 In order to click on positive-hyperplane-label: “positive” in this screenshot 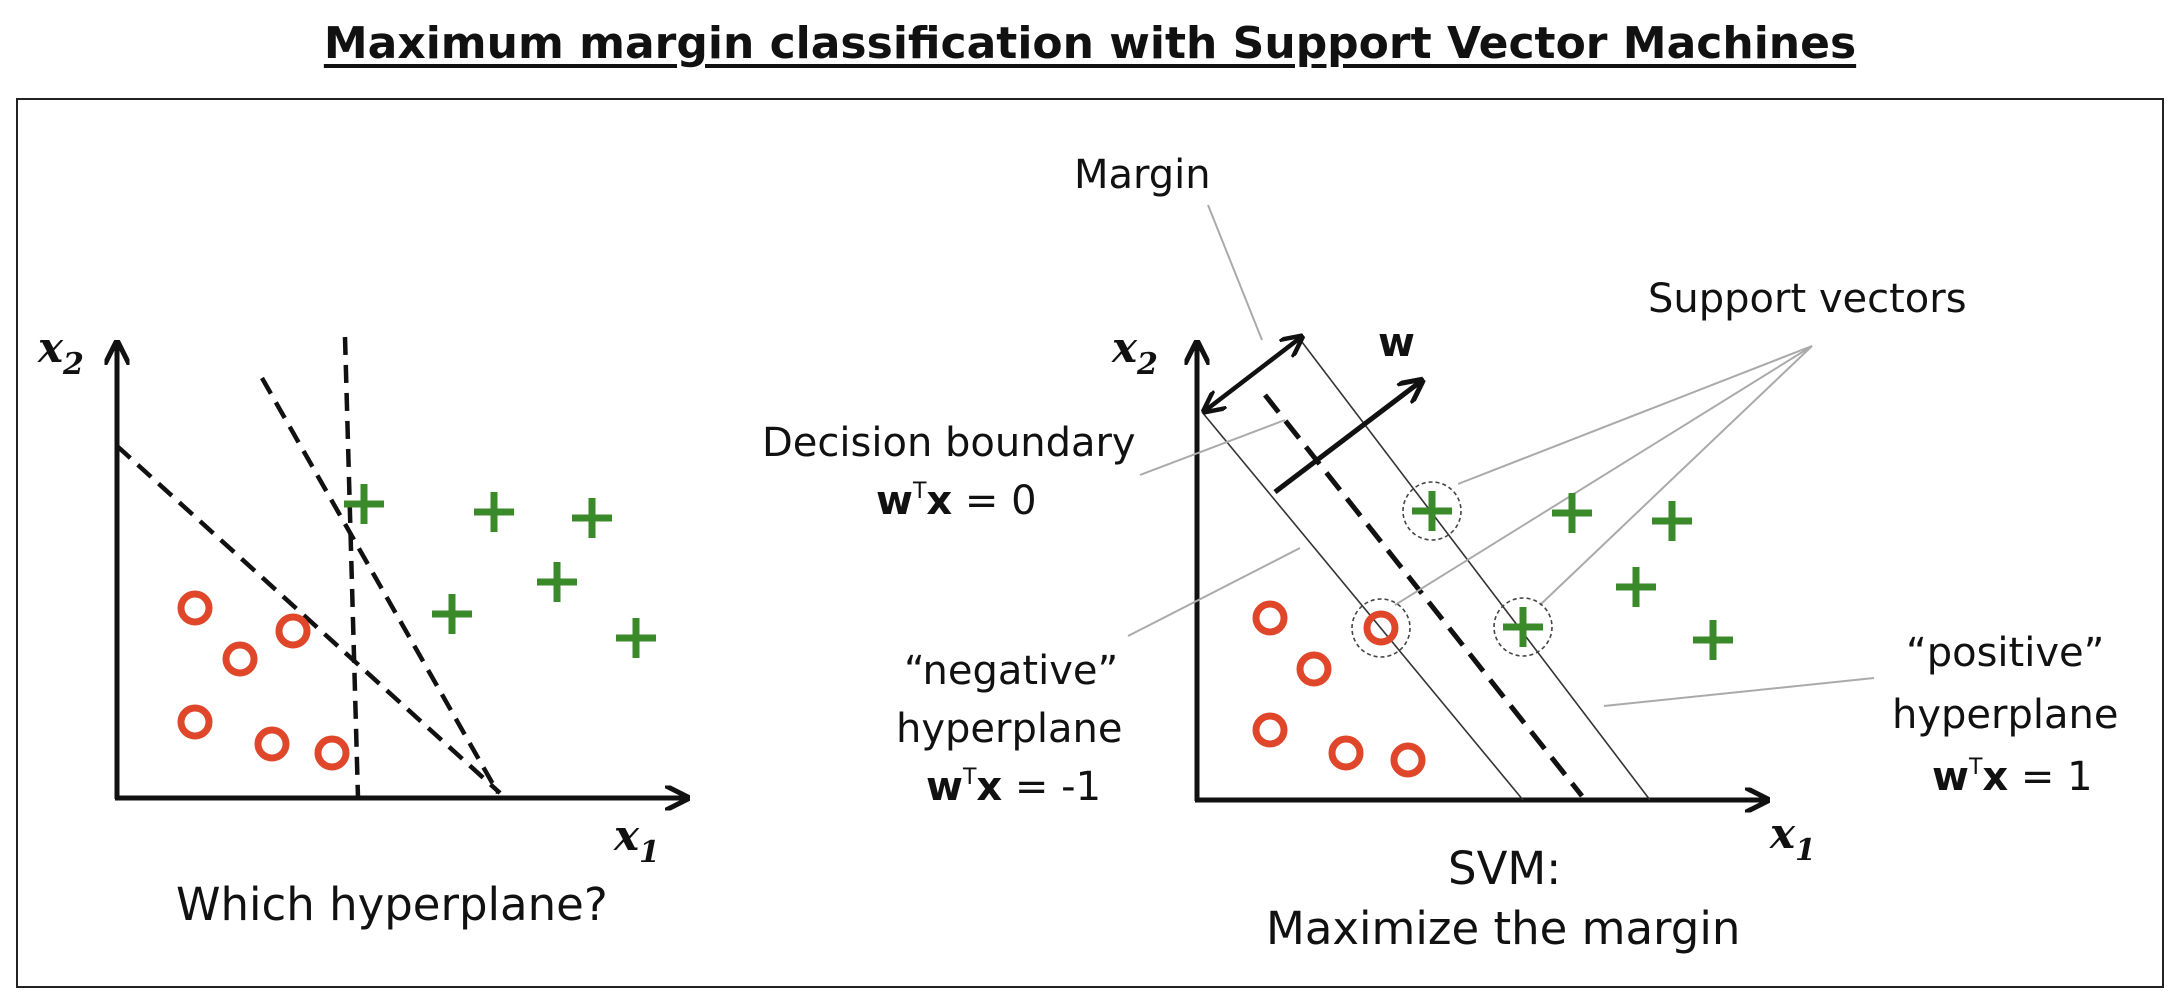, I will do `click(2005, 653)`.